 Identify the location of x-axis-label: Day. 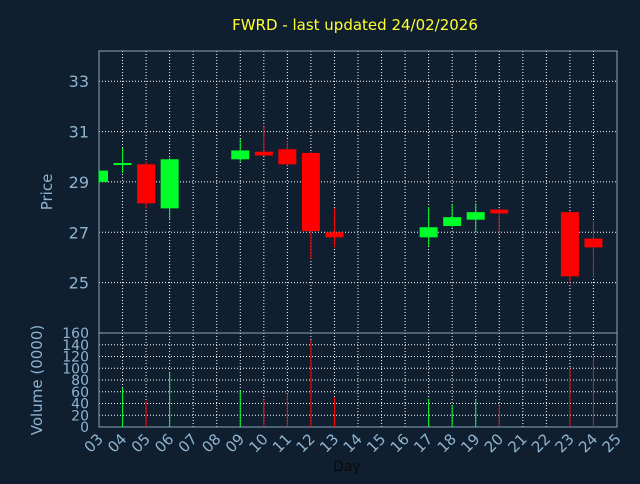
(347, 467).